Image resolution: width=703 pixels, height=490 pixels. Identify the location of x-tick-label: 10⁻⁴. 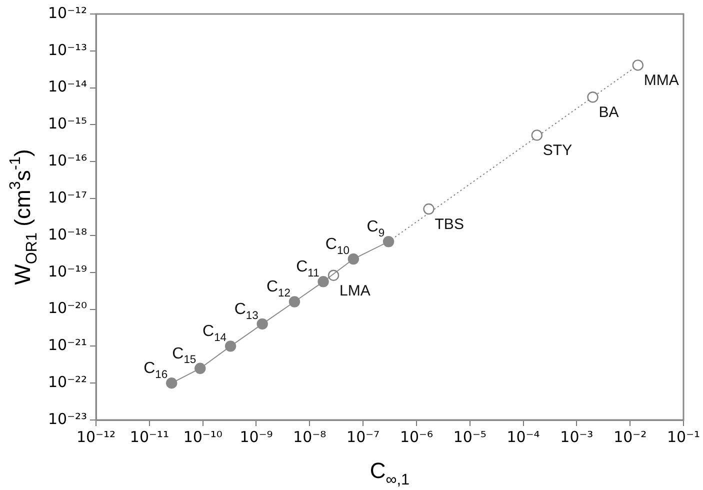
(523, 437).